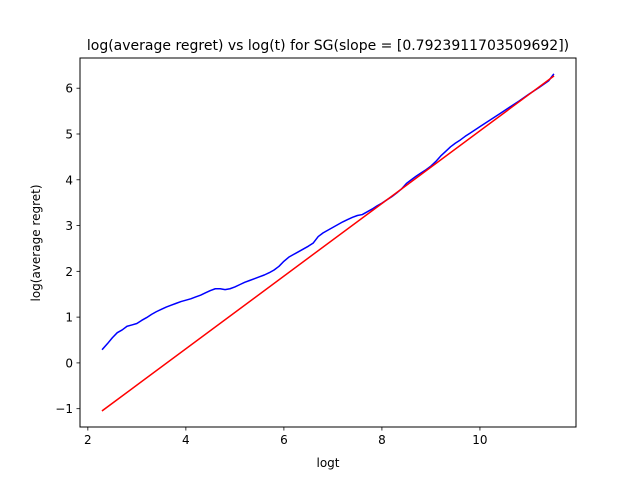  I want to click on x-tick-label-4: 10, so click(479, 440).